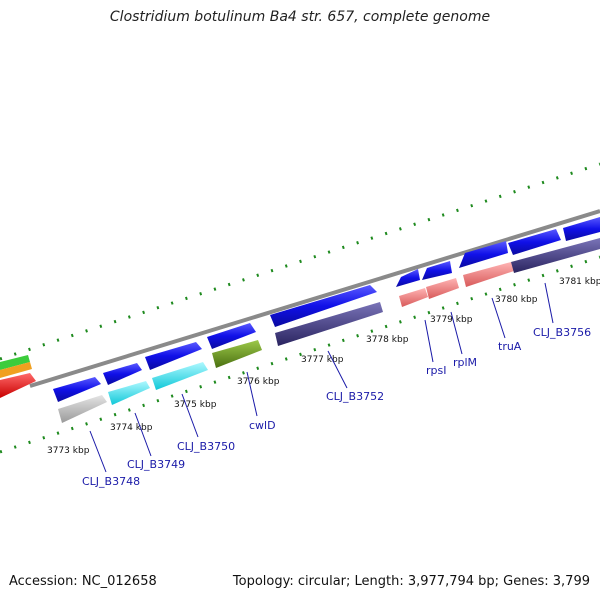  I want to click on kbp-label: 3777 kbp, so click(322, 360).